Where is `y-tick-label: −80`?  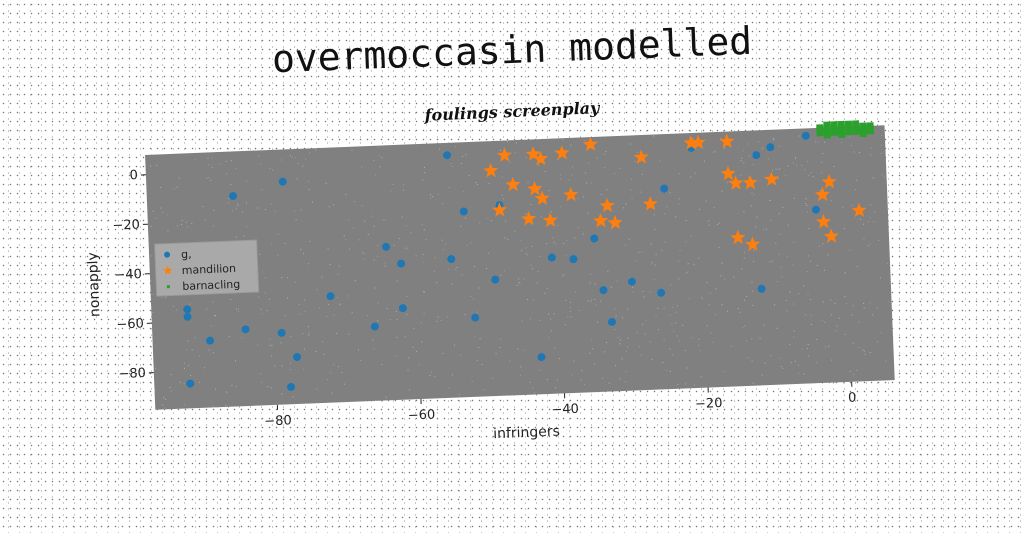
y-tick-label: −80 is located at coordinates (132, 374).